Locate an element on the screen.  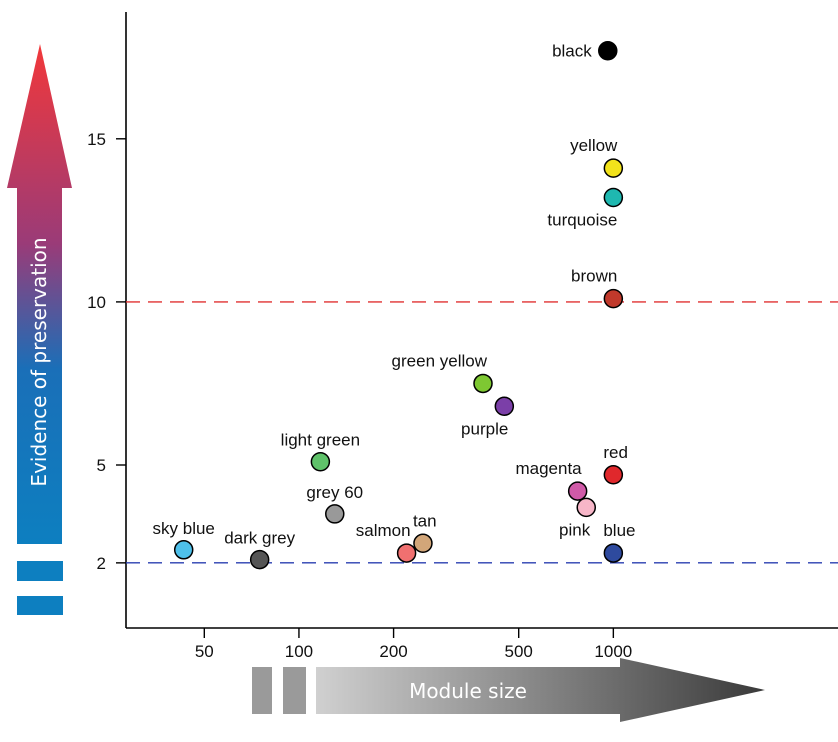
point-salmon: salmon is located at coordinates (386, 542).